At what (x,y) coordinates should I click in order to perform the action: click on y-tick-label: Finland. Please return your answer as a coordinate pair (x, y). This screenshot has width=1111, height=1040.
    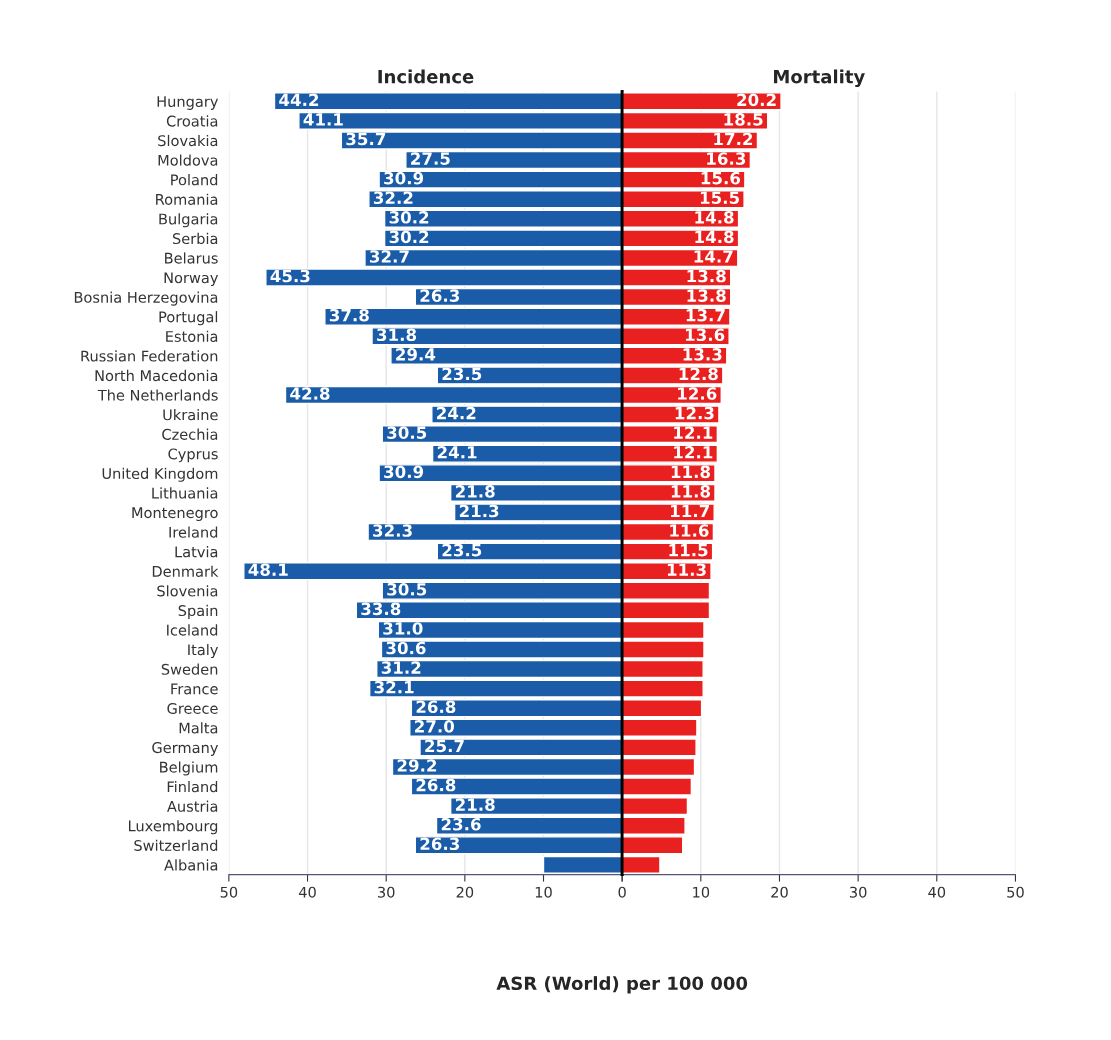
    Looking at the image, I should click on (192, 787).